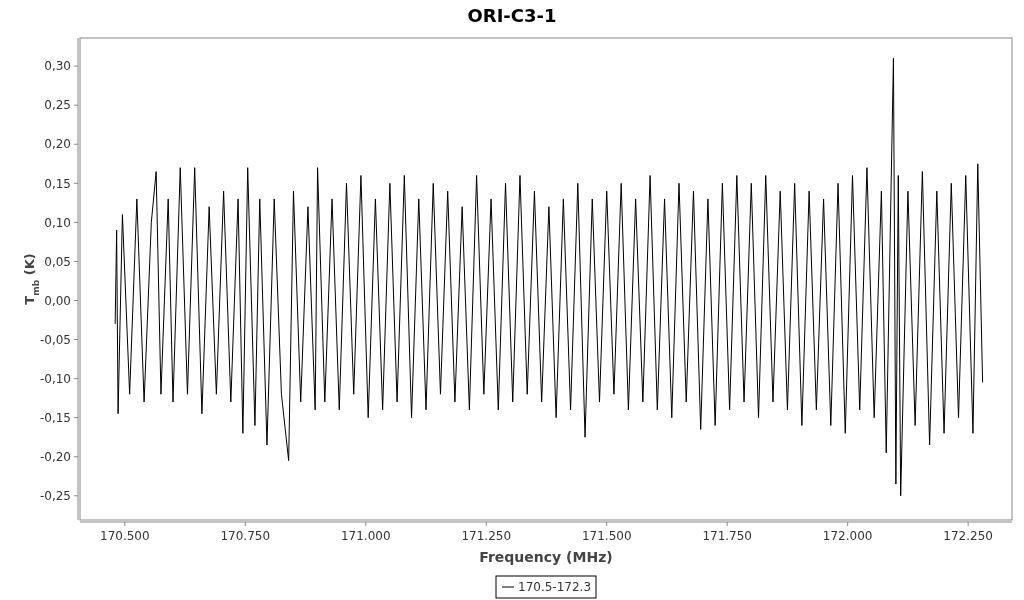 This screenshot has height=600, width=1024. What do you see at coordinates (55, 456) in the screenshot?
I see `y-tick-label: -0,20` at bounding box center [55, 456].